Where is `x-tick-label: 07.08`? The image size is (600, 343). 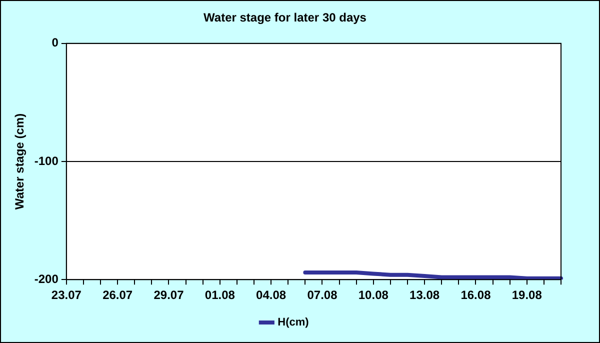 x-tick-label: 07.08 is located at coordinates (322, 295).